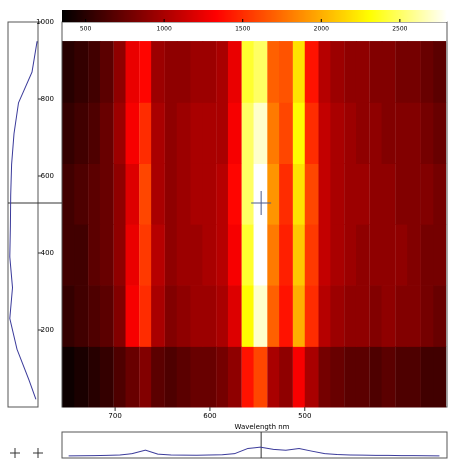 The height and width of the screenshot is (462, 458). Describe the element at coordinates (209, 416) in the screenshot. I see `x-tick-label: 600` at that location.